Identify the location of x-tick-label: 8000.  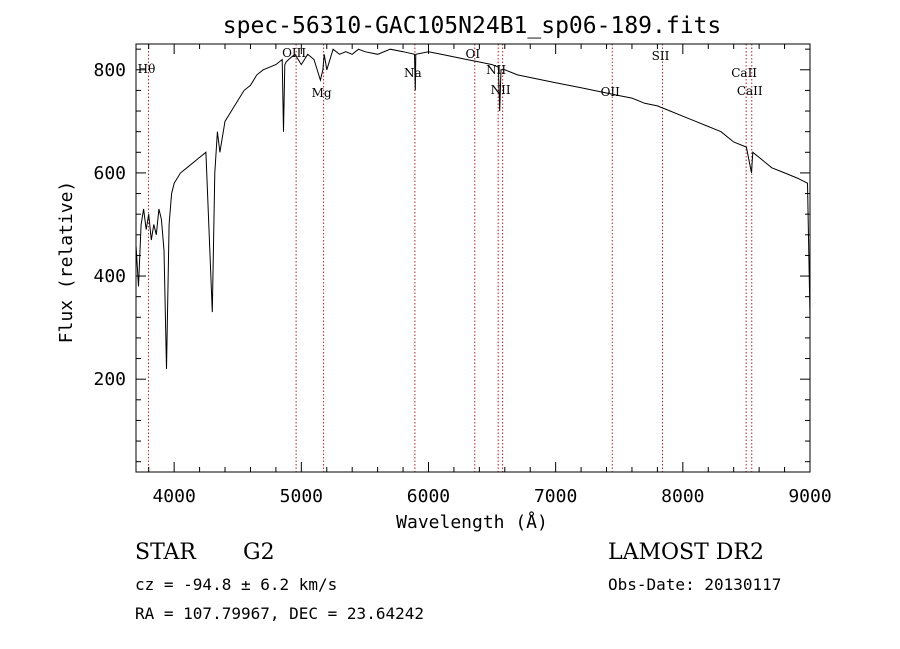
(682, 496).